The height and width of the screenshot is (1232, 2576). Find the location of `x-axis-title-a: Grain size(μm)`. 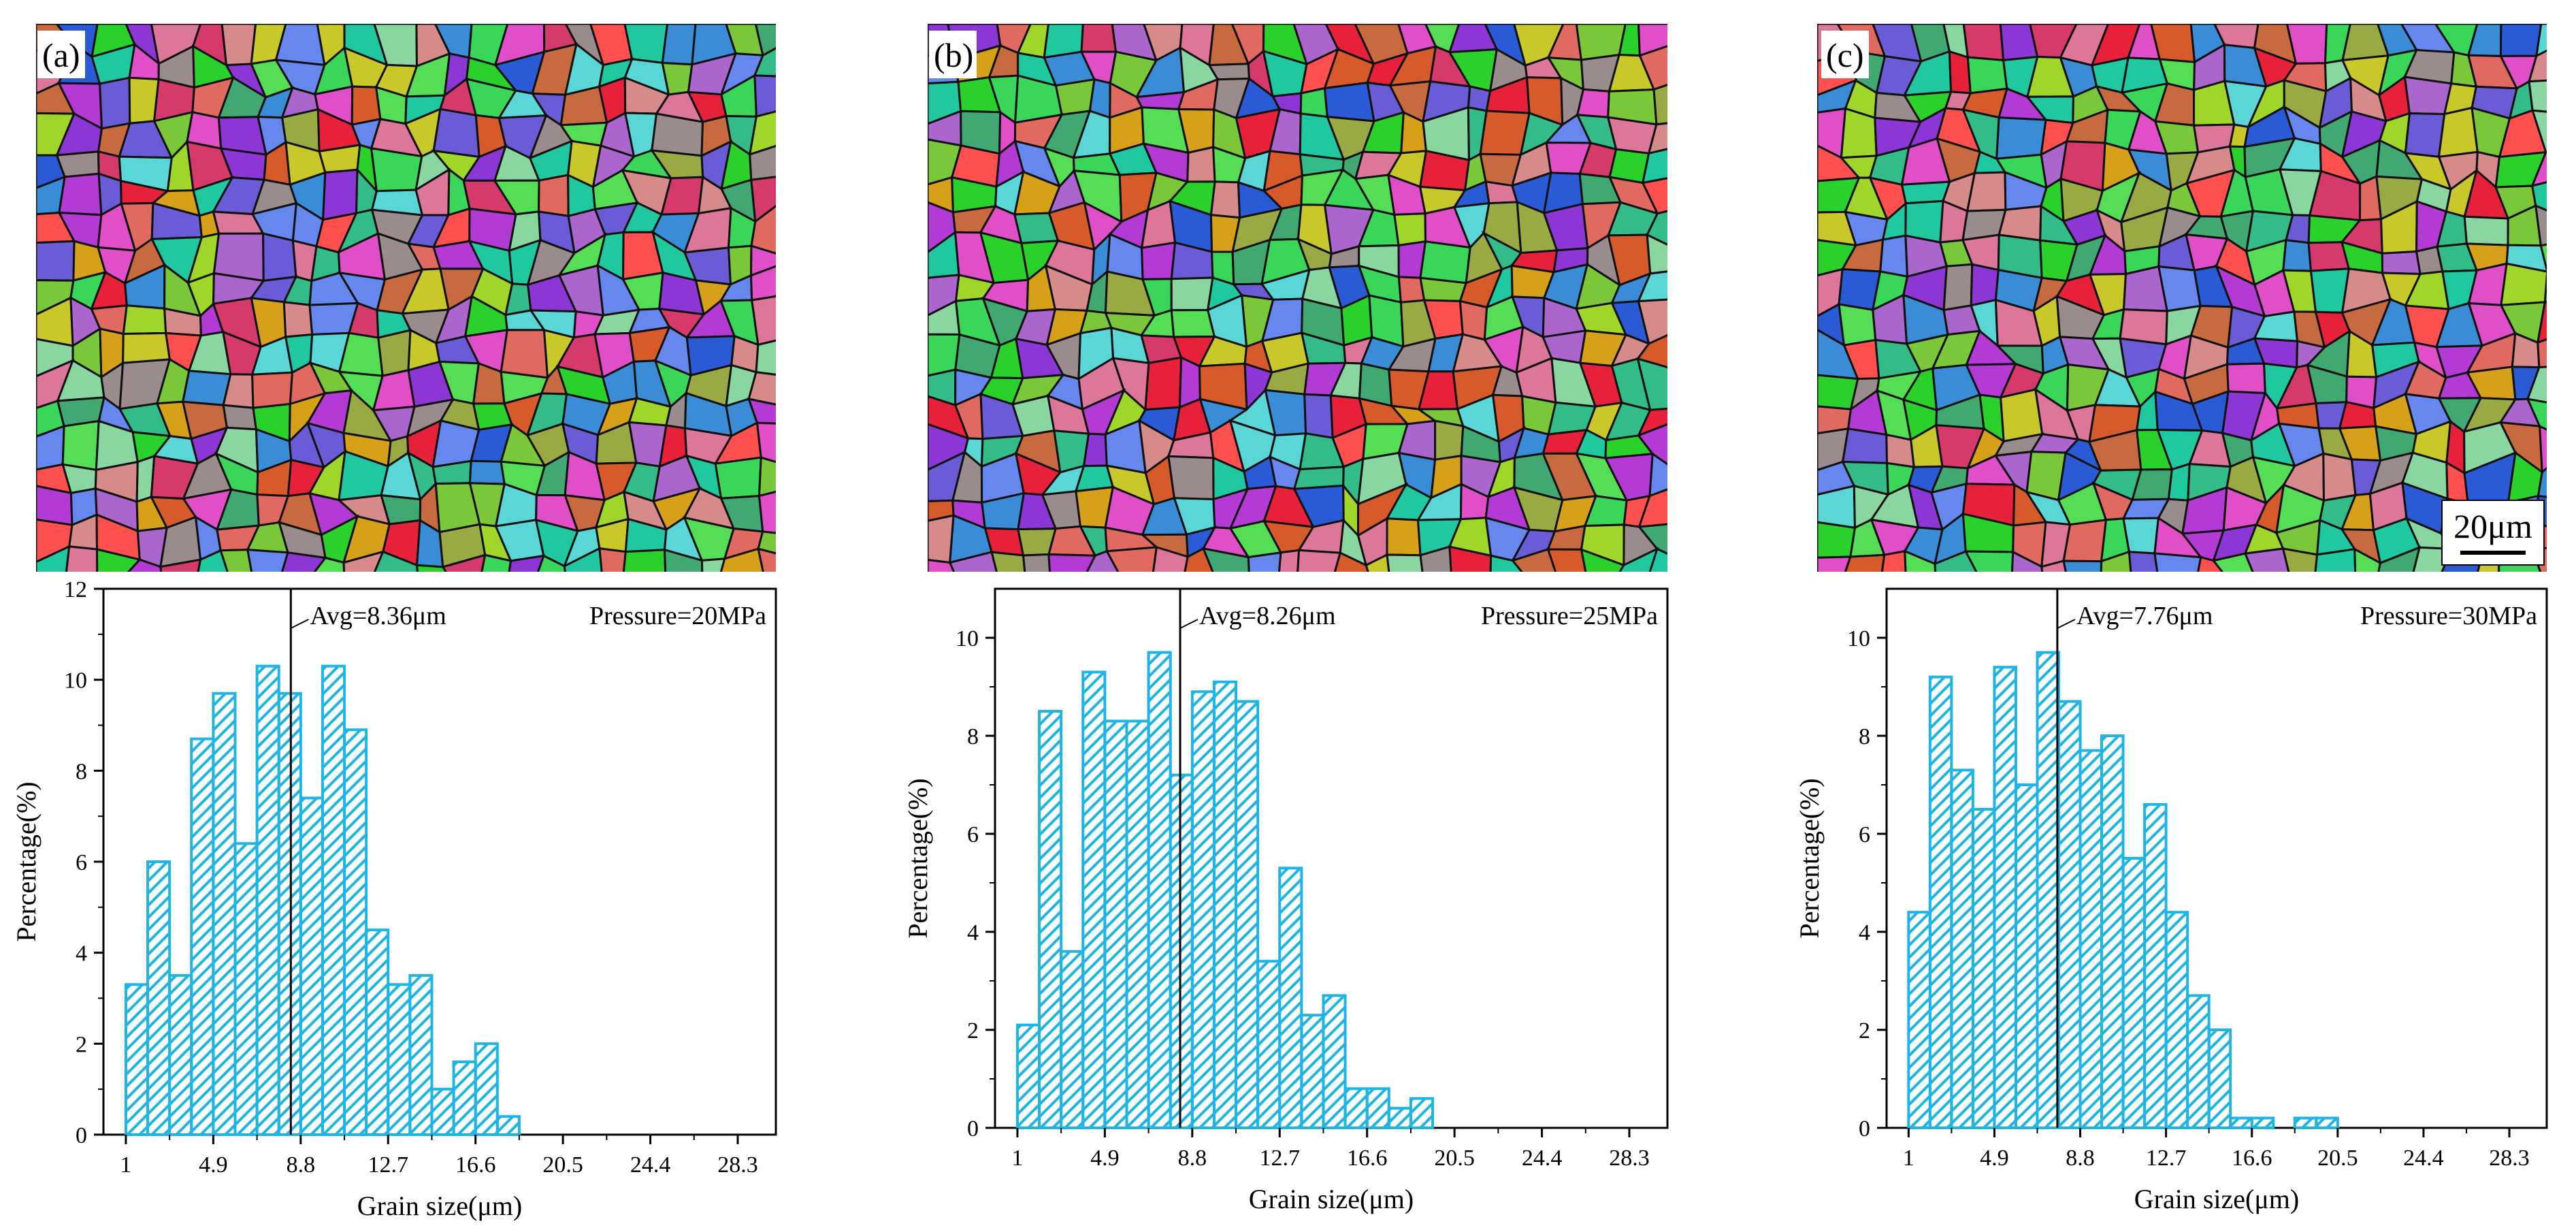

x-axis-title-a: Grain size(μm) is located at coordinates (439, 1205).